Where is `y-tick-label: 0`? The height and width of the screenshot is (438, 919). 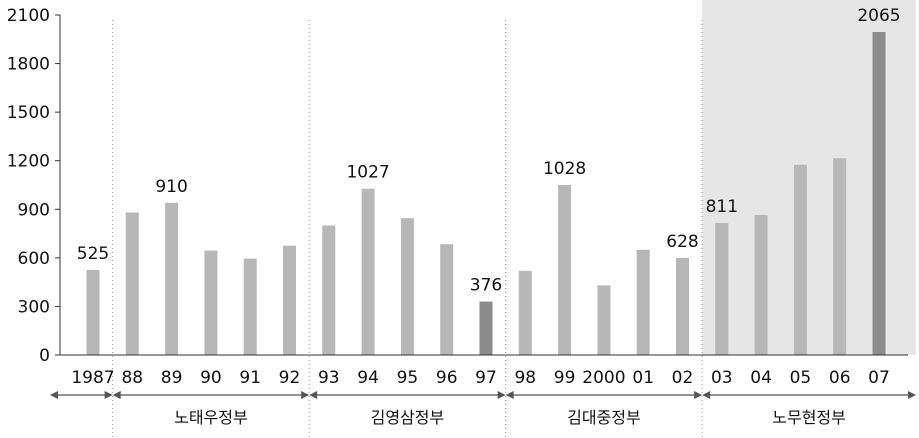 y-tick-label: 0 is located at coordinates (44, 356).